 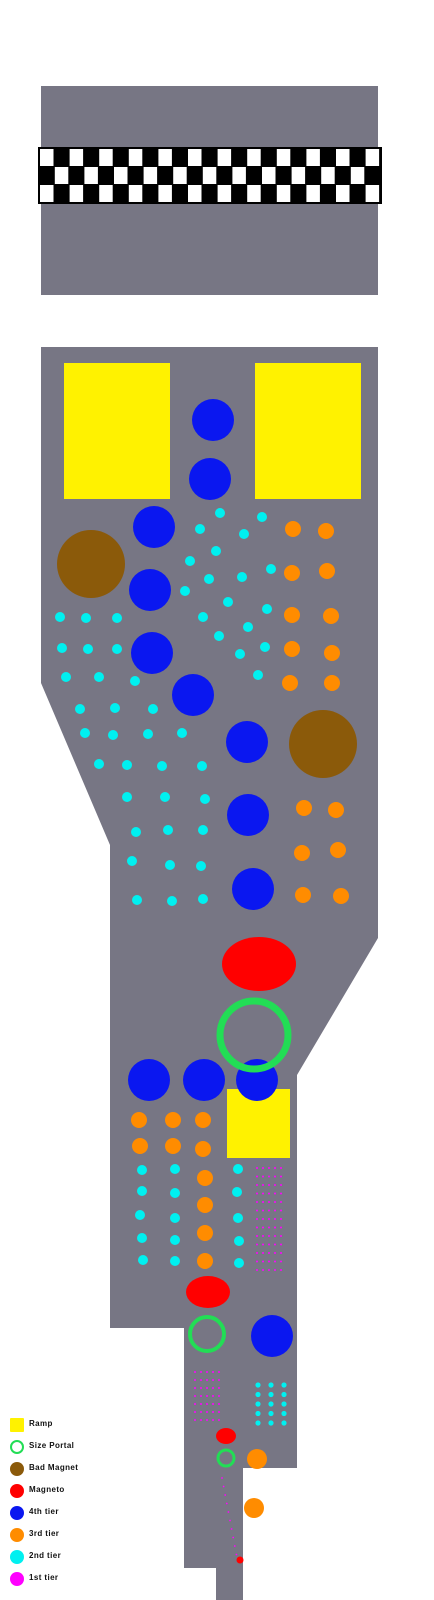 What do you see at coordinates (44, 1577) in the screenshot?
I see `legend-label: 1st tier` at bounding box center [44, 1577].